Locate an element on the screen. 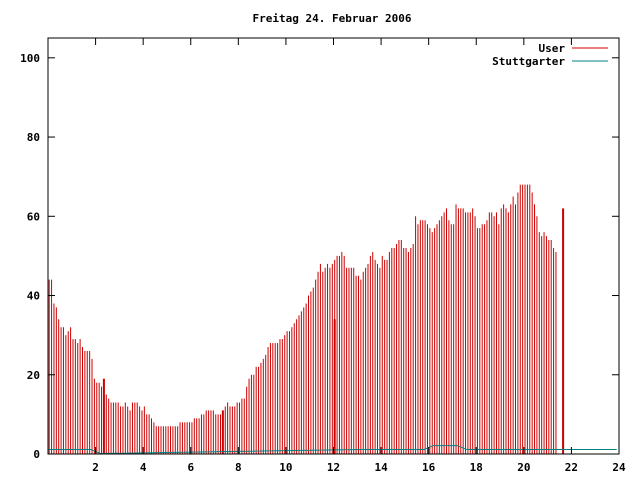 The height and width of the screenshot is (480, 640). x-tick-label: 10 is located at coordinates (285, 467).